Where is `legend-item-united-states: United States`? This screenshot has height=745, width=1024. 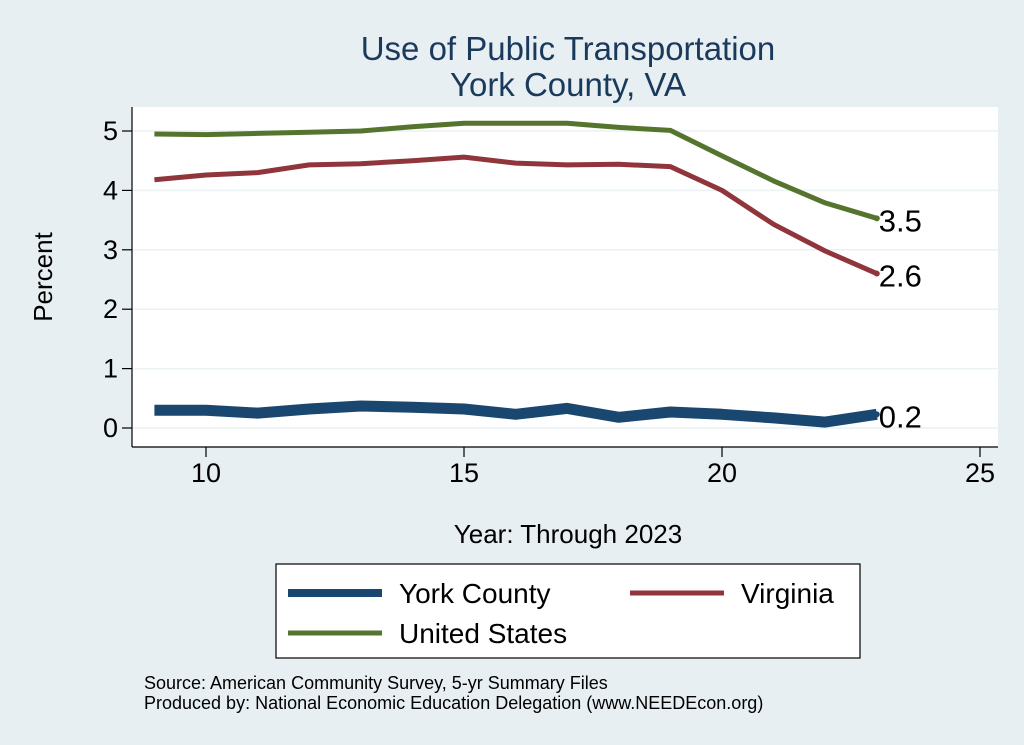 legend-item-united-states: United States is located at coordinates (427, 633).